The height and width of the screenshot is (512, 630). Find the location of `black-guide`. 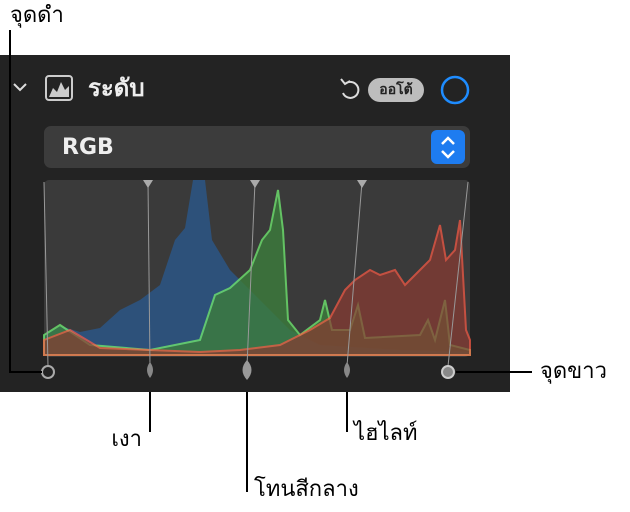

black-guide is located at coordinates (46, 274).